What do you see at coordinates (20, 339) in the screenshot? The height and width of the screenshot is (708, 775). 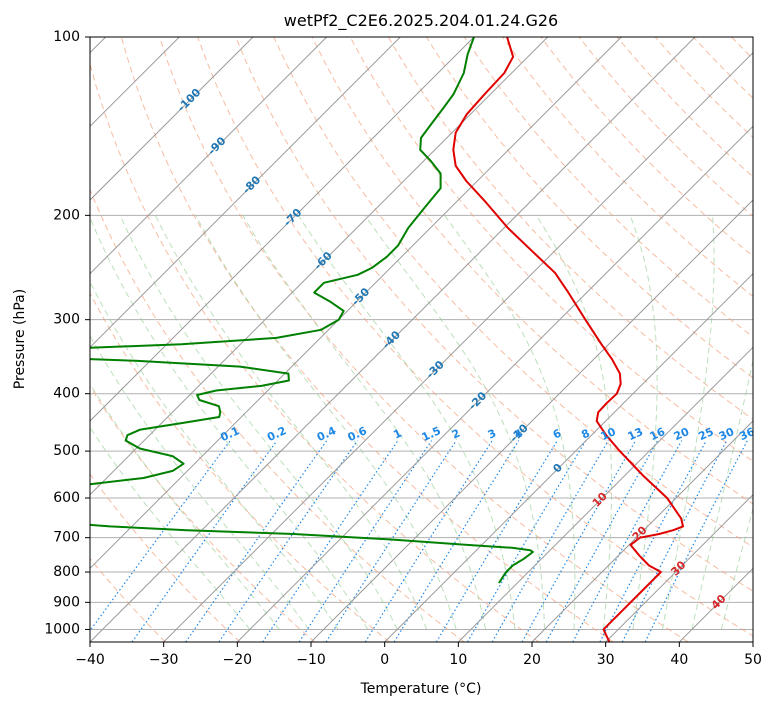 I see `y-axis-label: Pressure (hPa)` at bounding box center [20, 339].